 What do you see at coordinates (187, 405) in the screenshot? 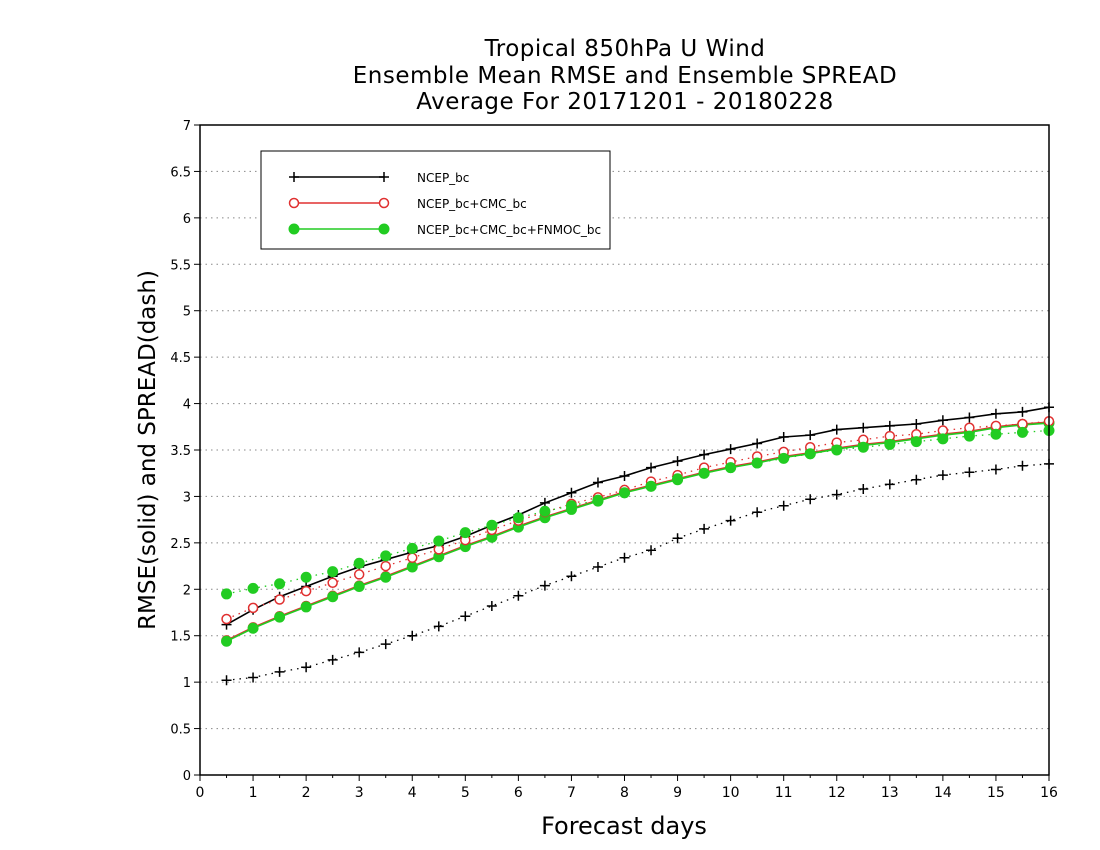
I see `y-tick-label: 4` at bounding box center [187, 405].